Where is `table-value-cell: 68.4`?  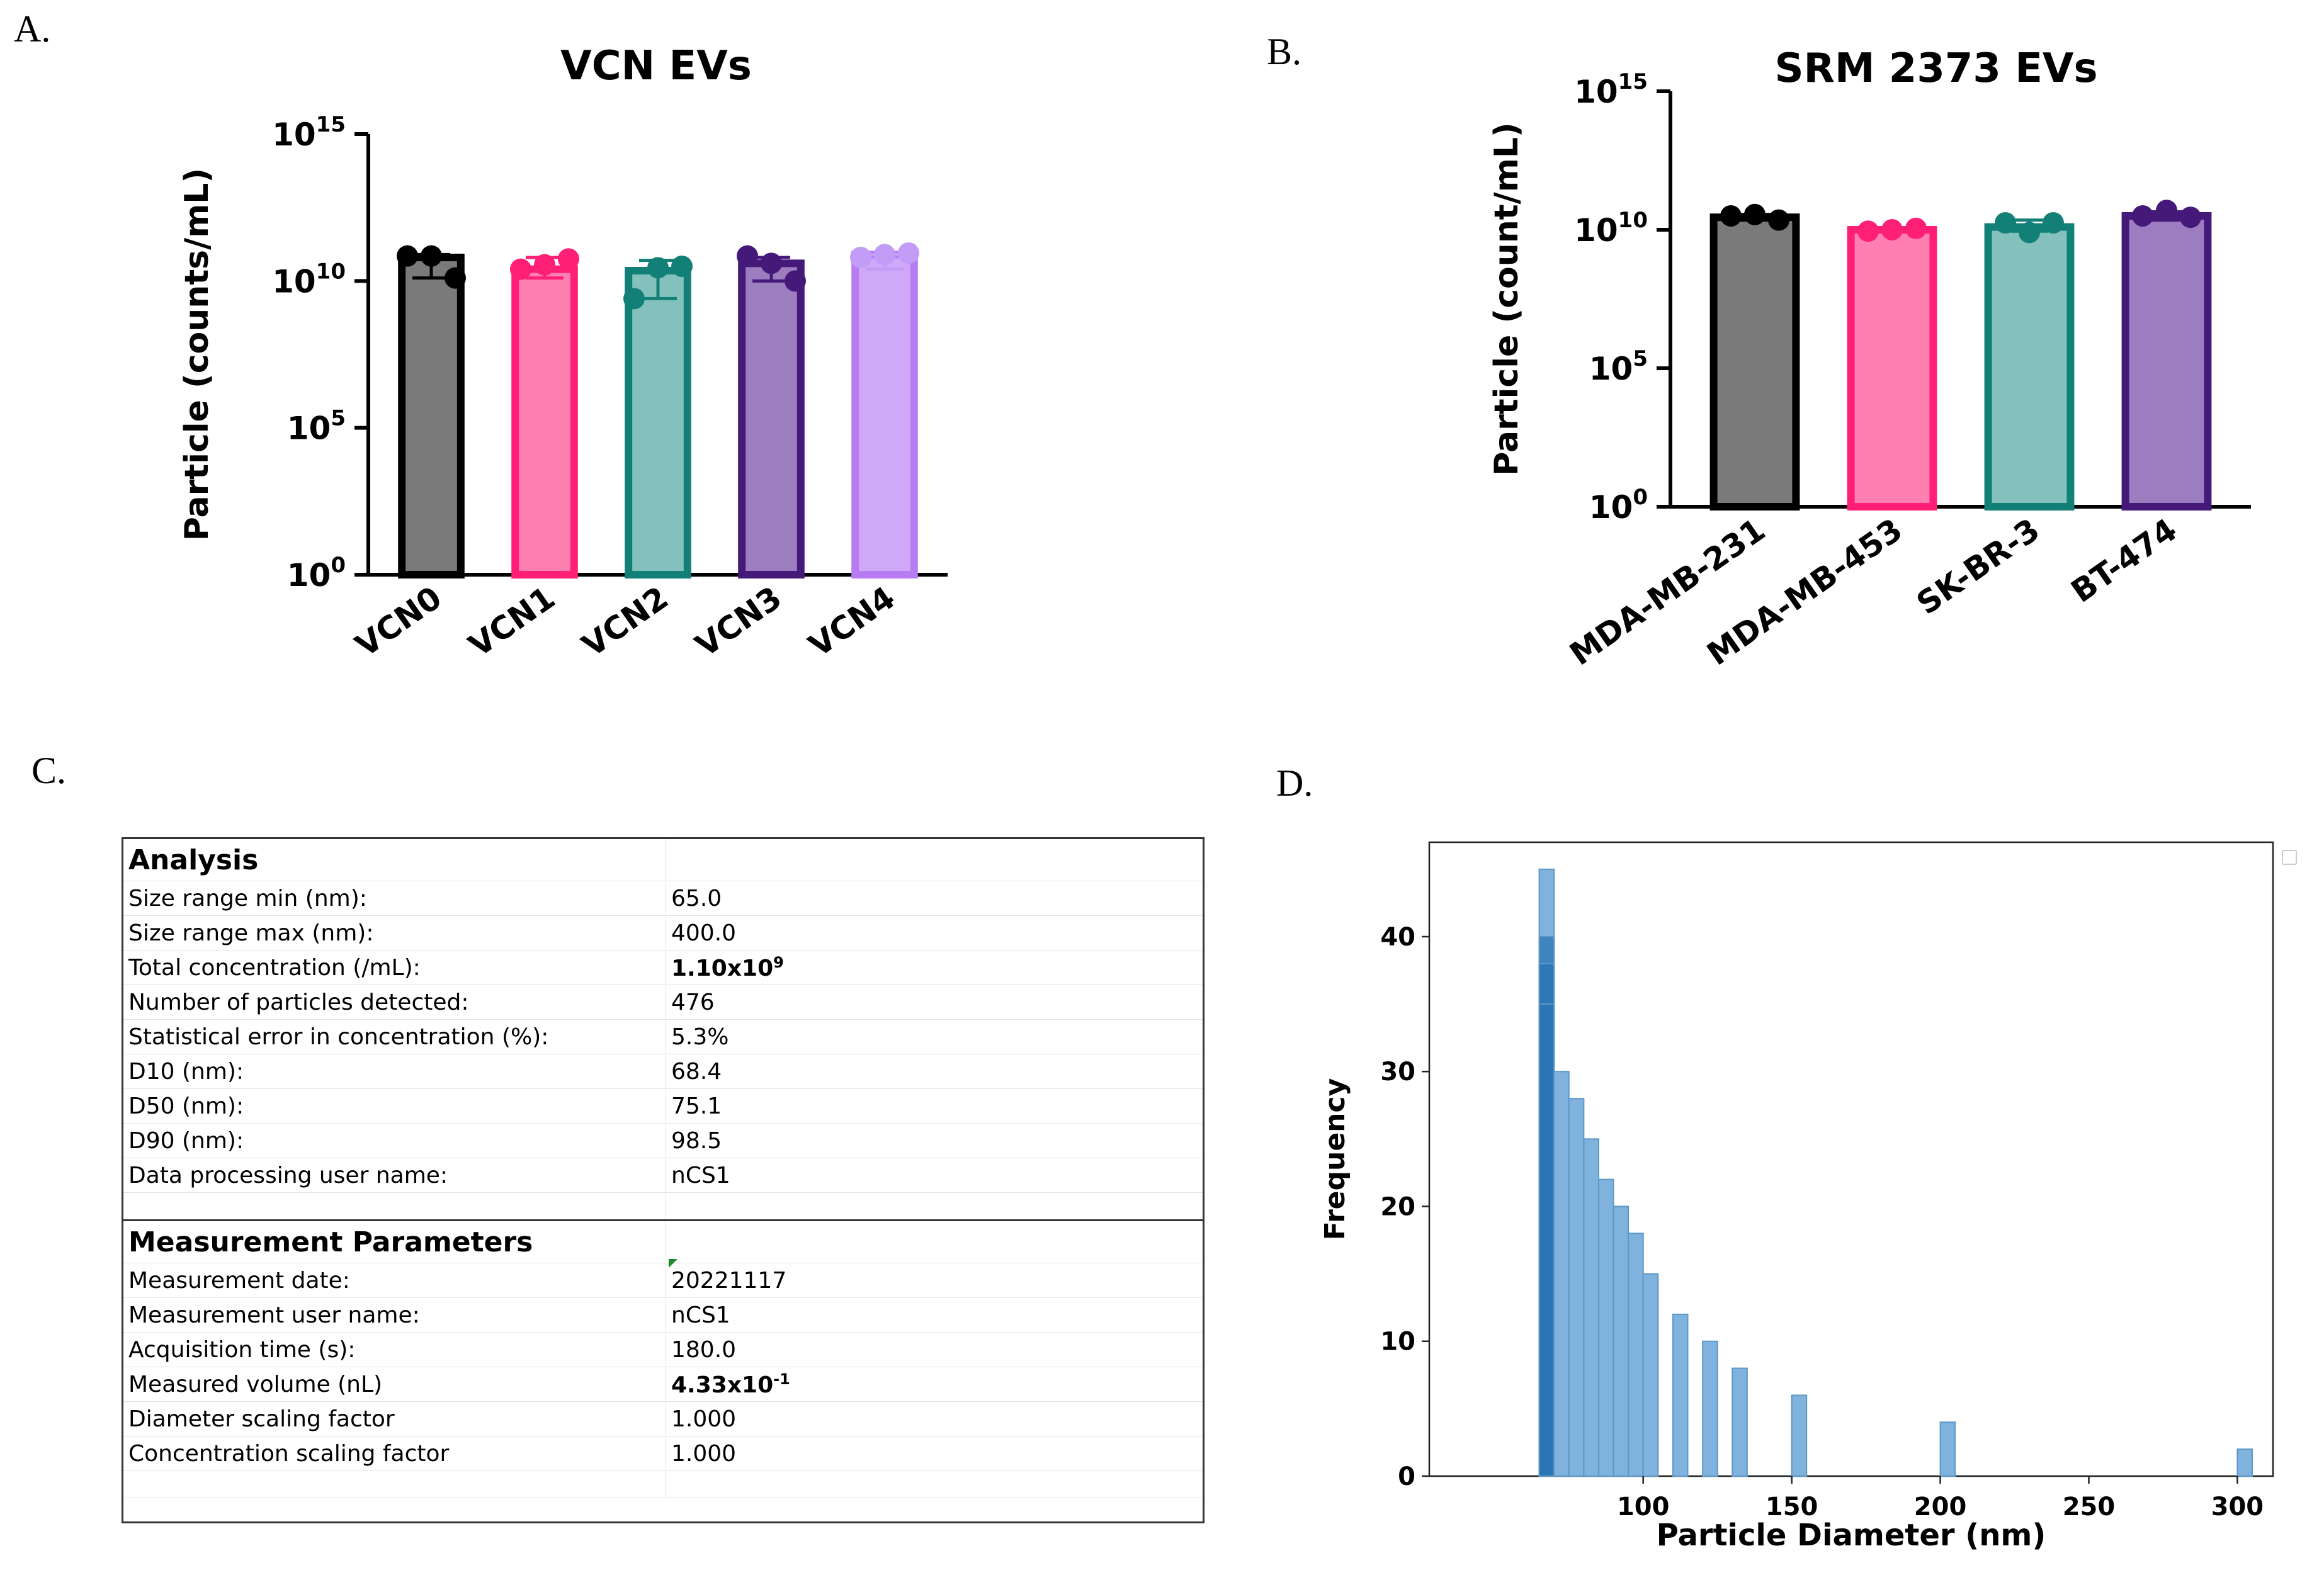 table-value-cell: 68.4 is located at coordinates (934, 1071).